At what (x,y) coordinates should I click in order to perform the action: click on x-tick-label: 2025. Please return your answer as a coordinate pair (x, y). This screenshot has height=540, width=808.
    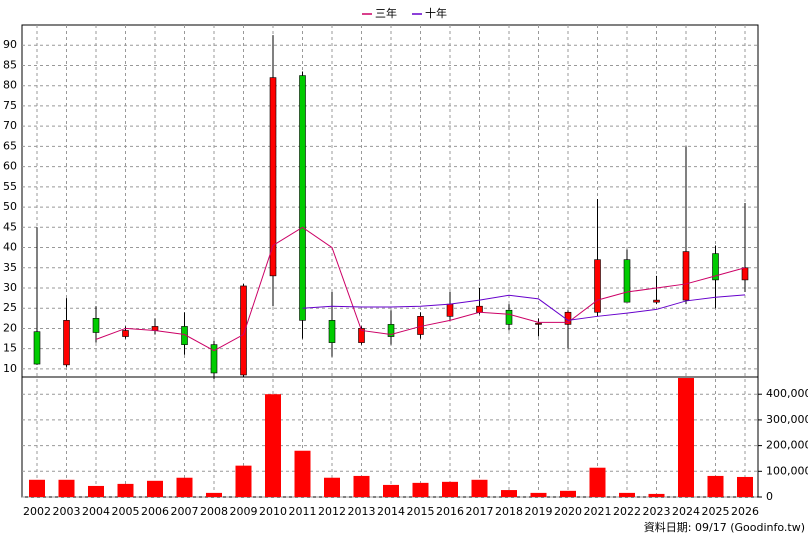
    Looking at the image, I should click on (716, 511).